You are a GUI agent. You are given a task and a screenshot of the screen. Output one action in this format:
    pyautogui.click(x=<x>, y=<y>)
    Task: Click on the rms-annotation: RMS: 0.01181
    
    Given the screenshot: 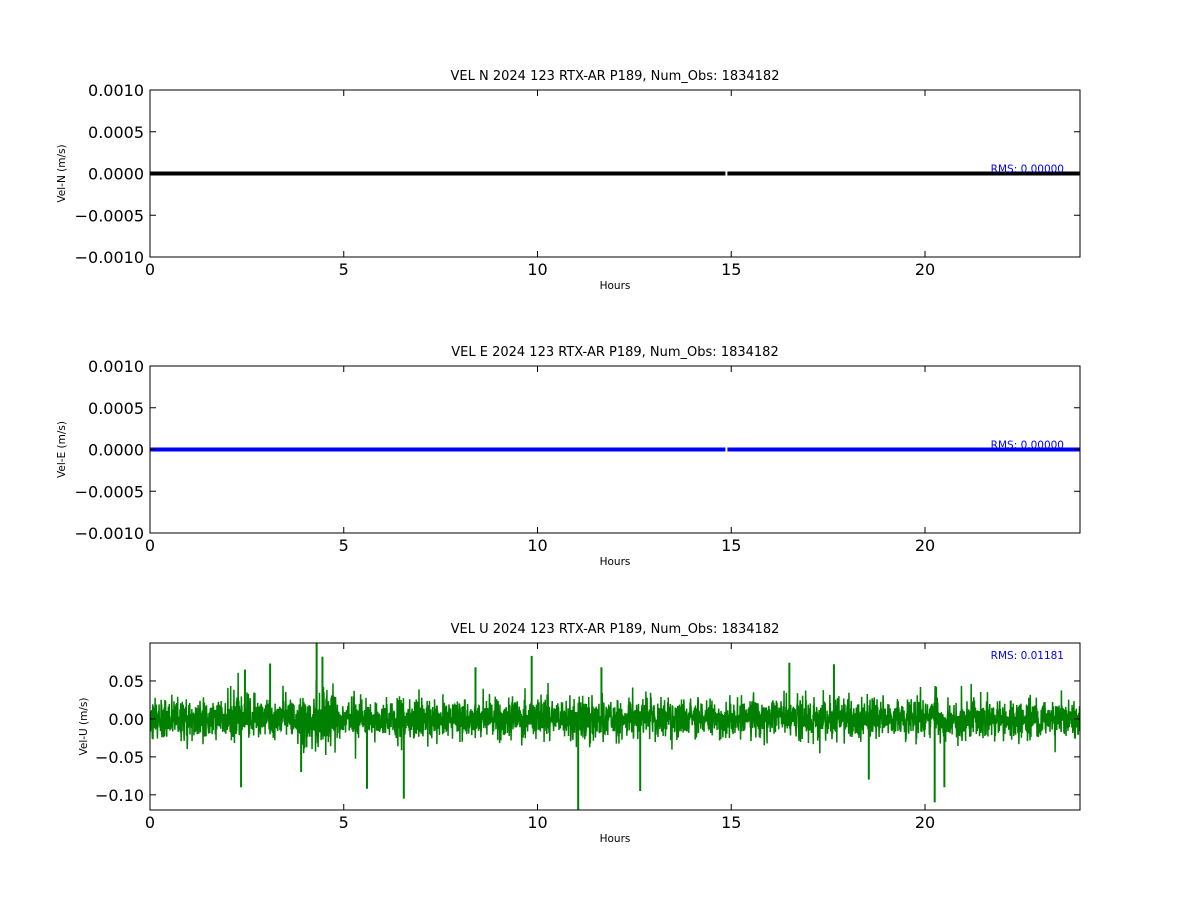 What is the action you would take?
    pyautogui.click(x=1027, y=656)
    